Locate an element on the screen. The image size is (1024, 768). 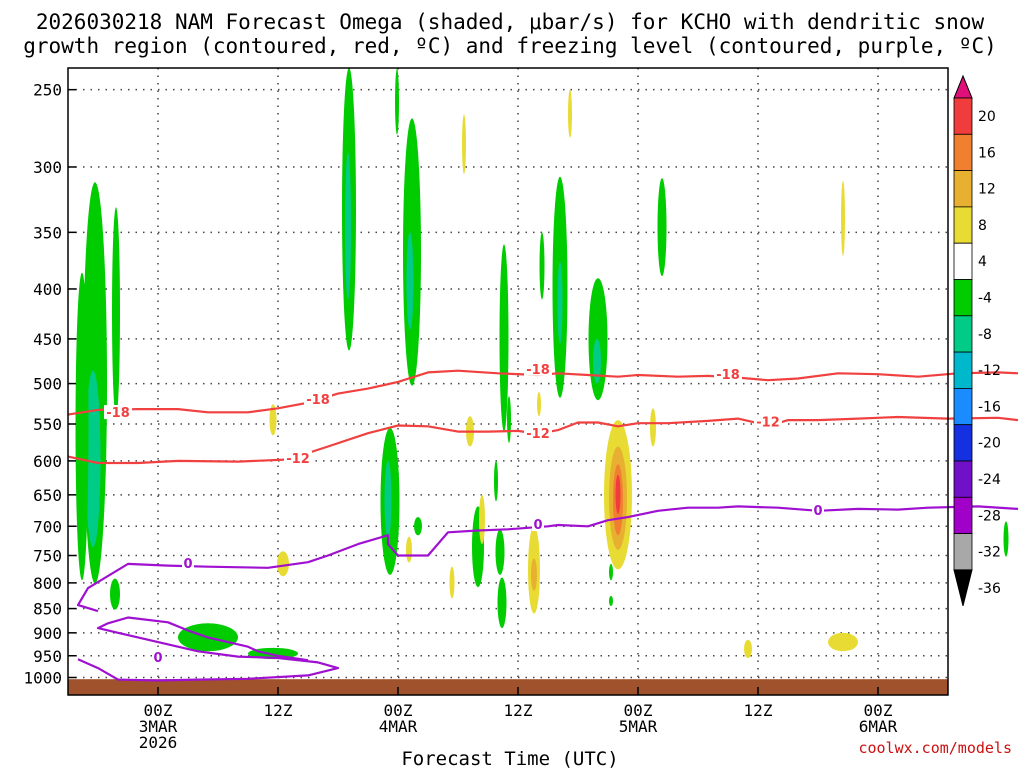
terrain-fill is located at coordinates (508, 687).